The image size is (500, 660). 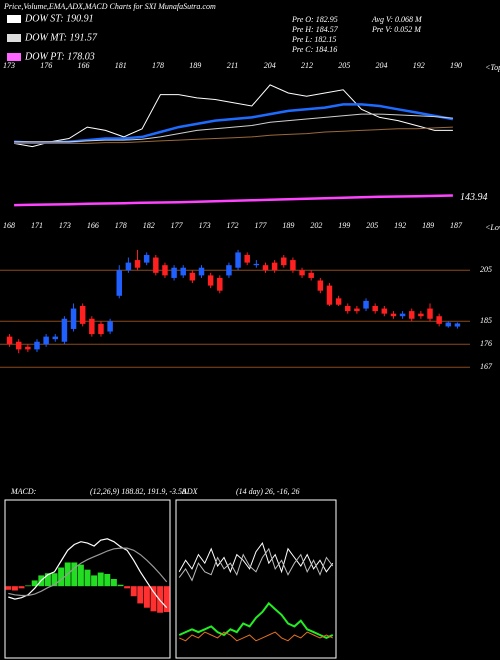 I want to click on level-annotation: 176, so click(x=46, y=65).